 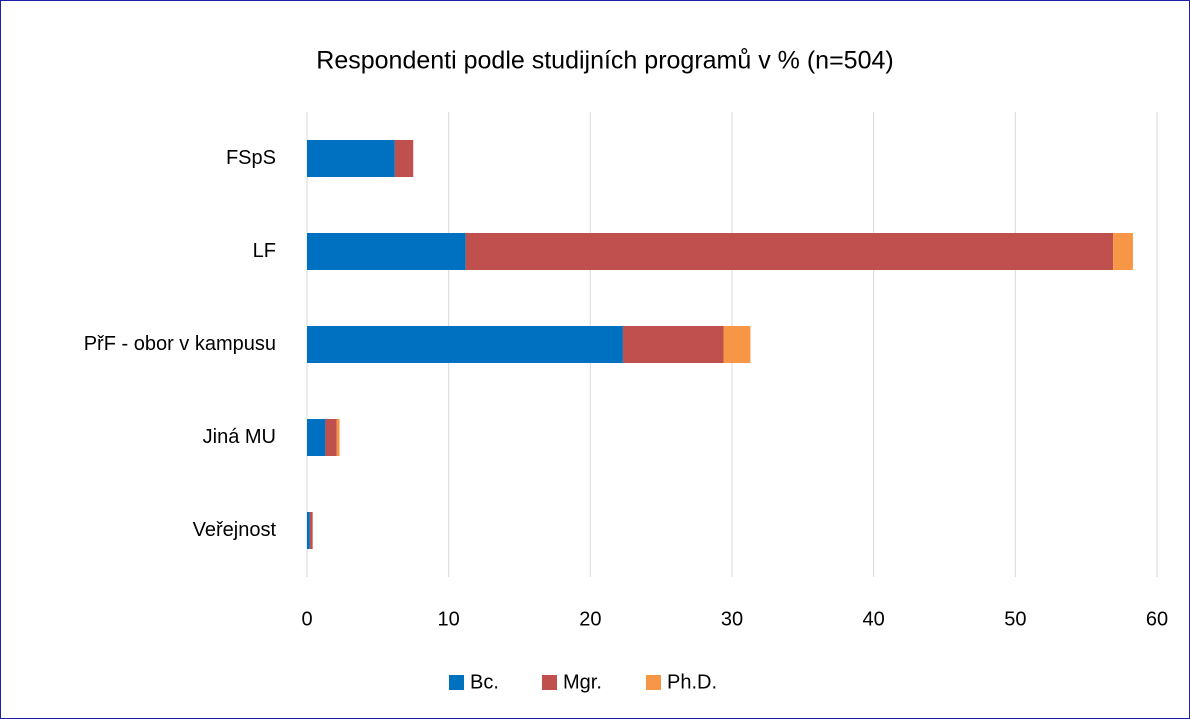 I want to click on y-tick-label: Jiná MU, so click(x=239, y=437).